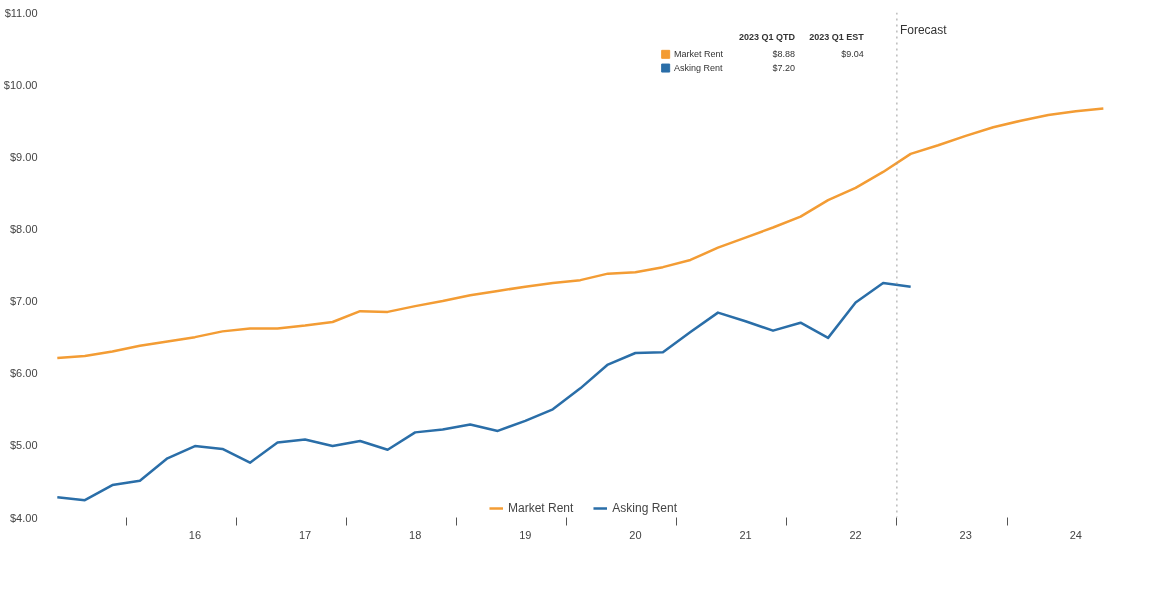  What do you see at coordinates (195, 534) in the screenshot?
I see `x-tick-label: 16` at bounding box center [195, 534].